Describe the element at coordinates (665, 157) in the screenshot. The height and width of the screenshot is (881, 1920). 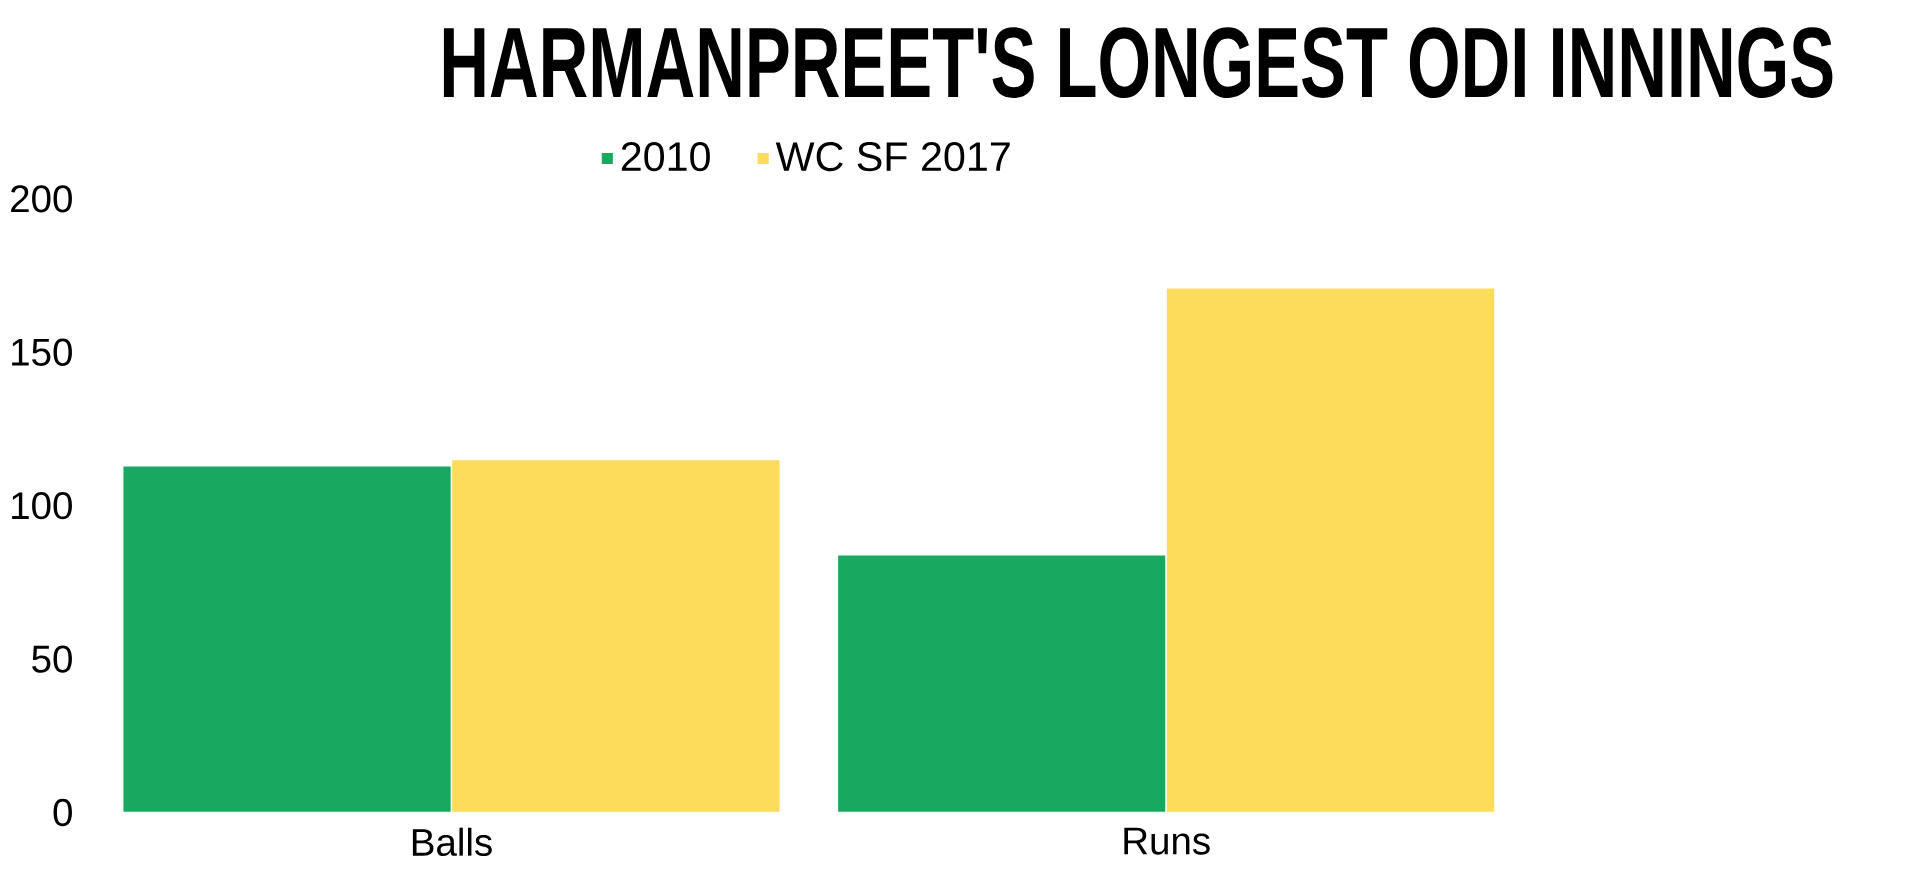
I see `legend-label: 2010` at that location.